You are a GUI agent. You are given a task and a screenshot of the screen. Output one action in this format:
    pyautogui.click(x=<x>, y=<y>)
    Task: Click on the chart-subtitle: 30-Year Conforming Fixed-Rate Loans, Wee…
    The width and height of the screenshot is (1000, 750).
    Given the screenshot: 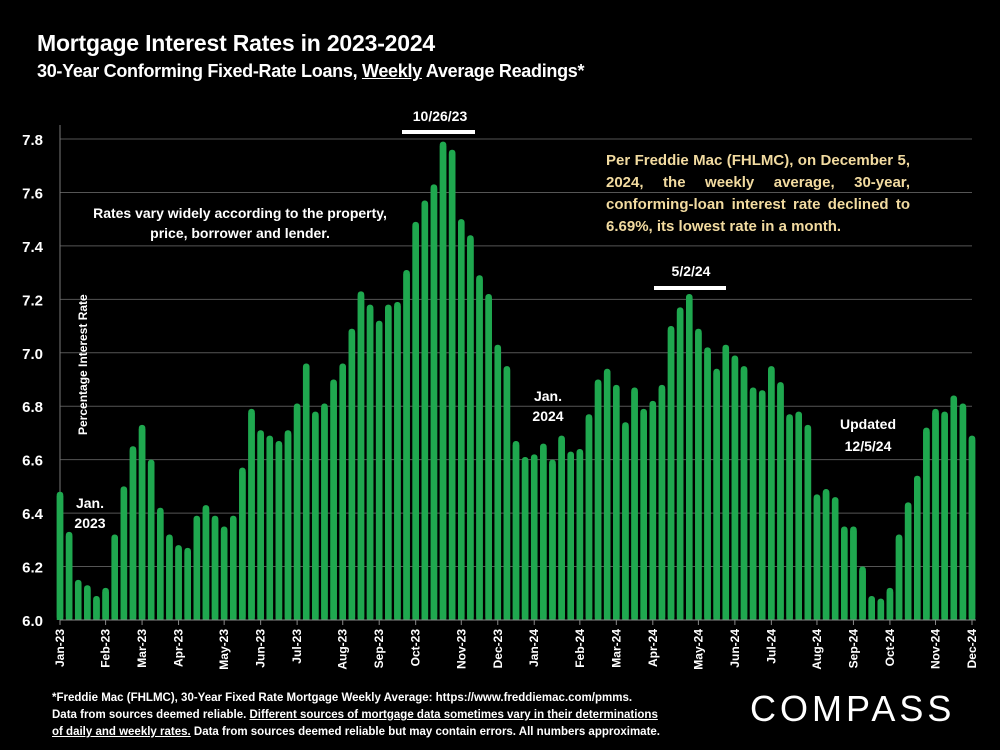 What is the action you would take?
    pyautogui.click(x=311, y=71)
    